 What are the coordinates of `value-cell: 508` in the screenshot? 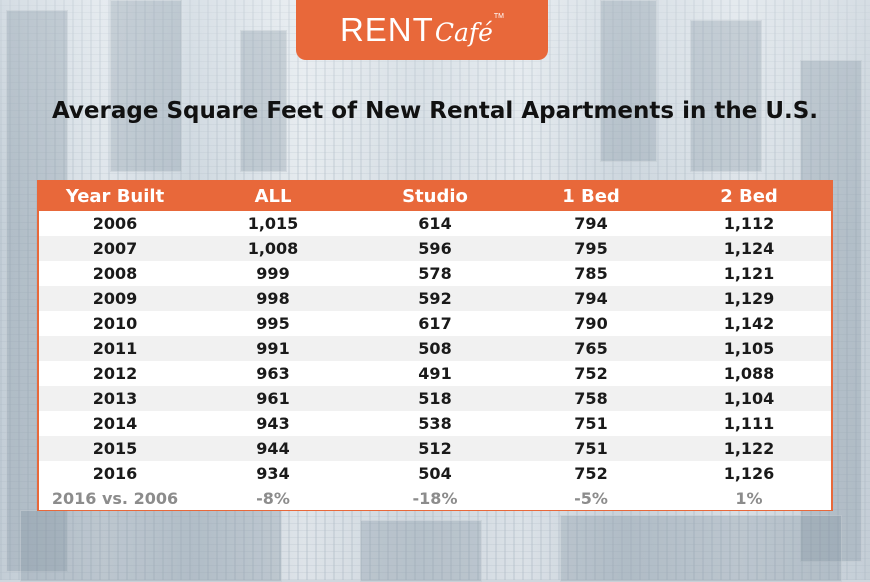 It's located at (435, 348).